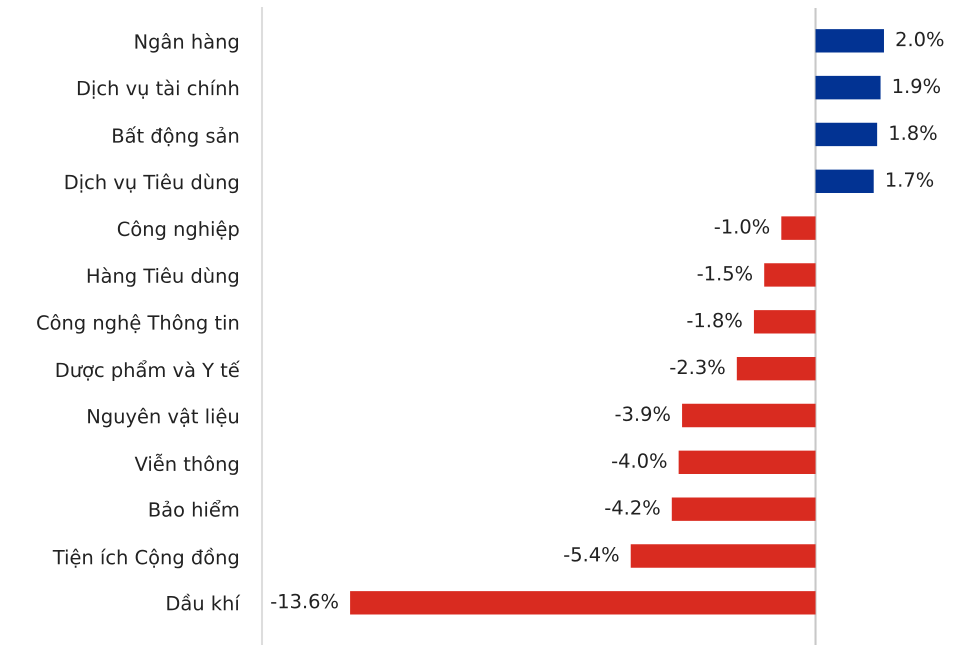  What do you see at coordinates (714, 320) in the screenshot?
I see `data-label: -1.8%` at bounding box center [714, 320].